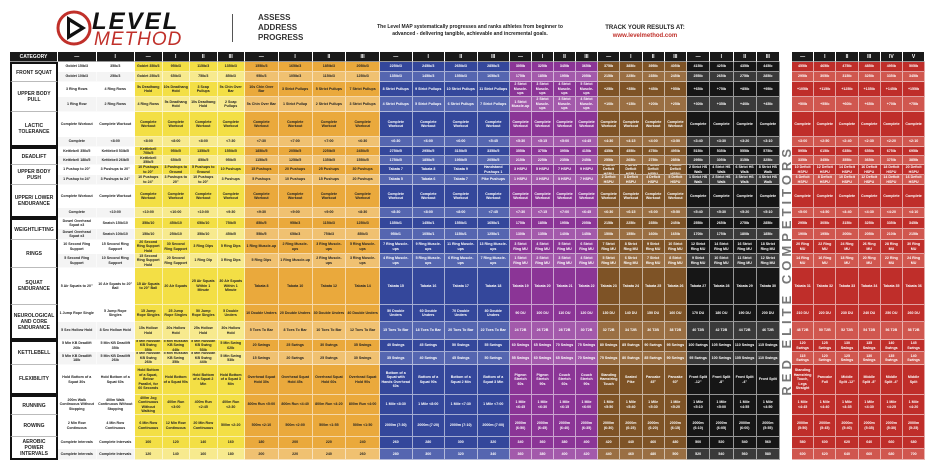 The width and height of the screenshot is (940, 471). I want to click on level-cell: 1 HSPU, so click(521, 180).